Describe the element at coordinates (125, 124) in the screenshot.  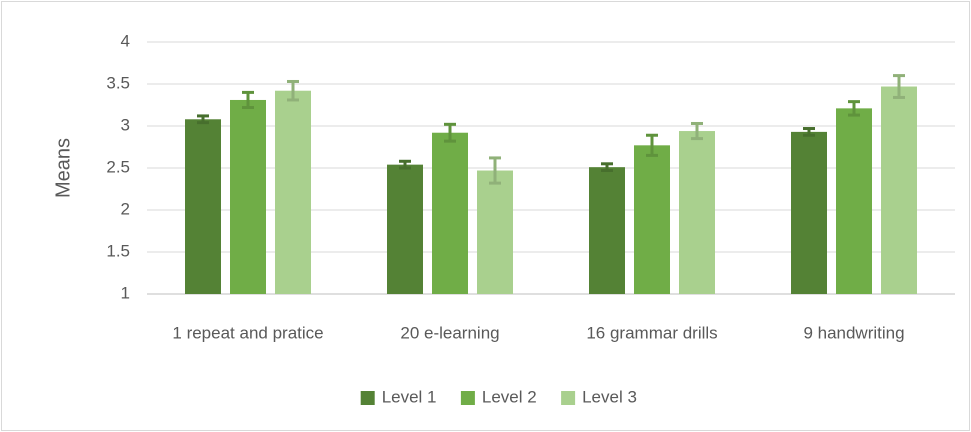
I see `y-tick-label: 3` at that location.